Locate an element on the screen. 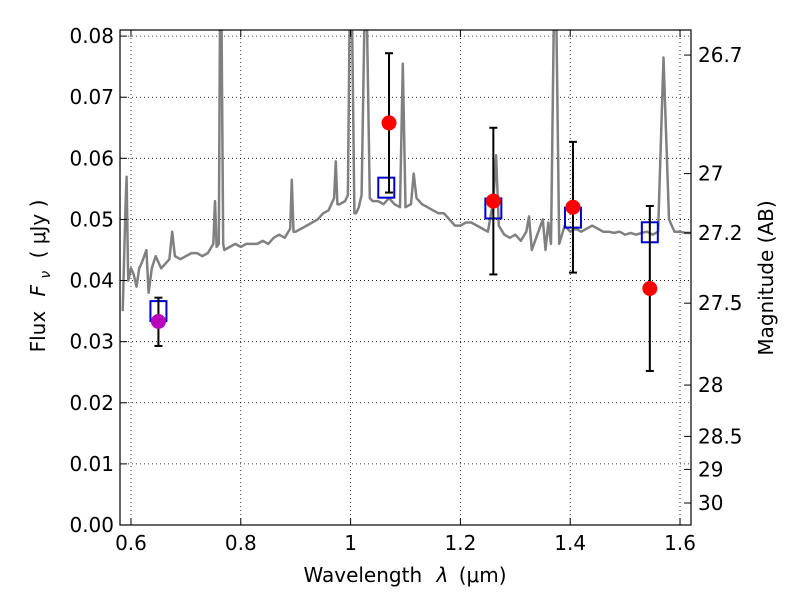 This screenshot has width=800, height=604. y-axis-ticks: 0.00 0.01 0.02 0.03 0.04 0.05 0.06 0.07 0.08 is located at coordinates (98, 280).